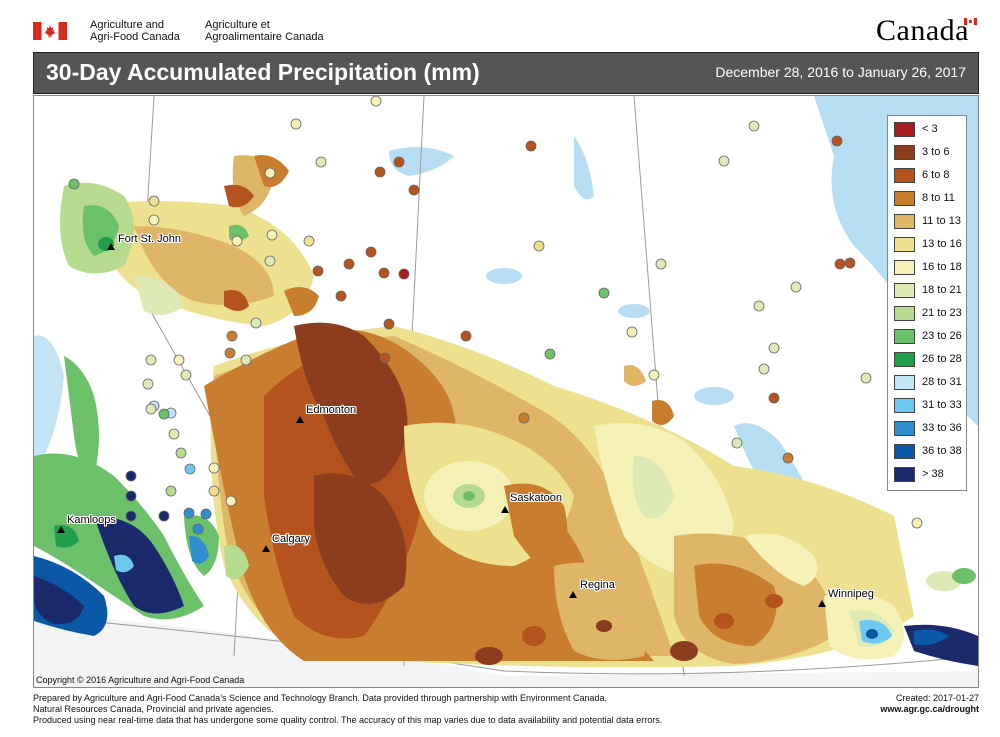 This screenshot has width=1000, height=737. Describe the element at coordinates (300, 419) in the screenshot. I see `edmonton-marker-icon` at that location.